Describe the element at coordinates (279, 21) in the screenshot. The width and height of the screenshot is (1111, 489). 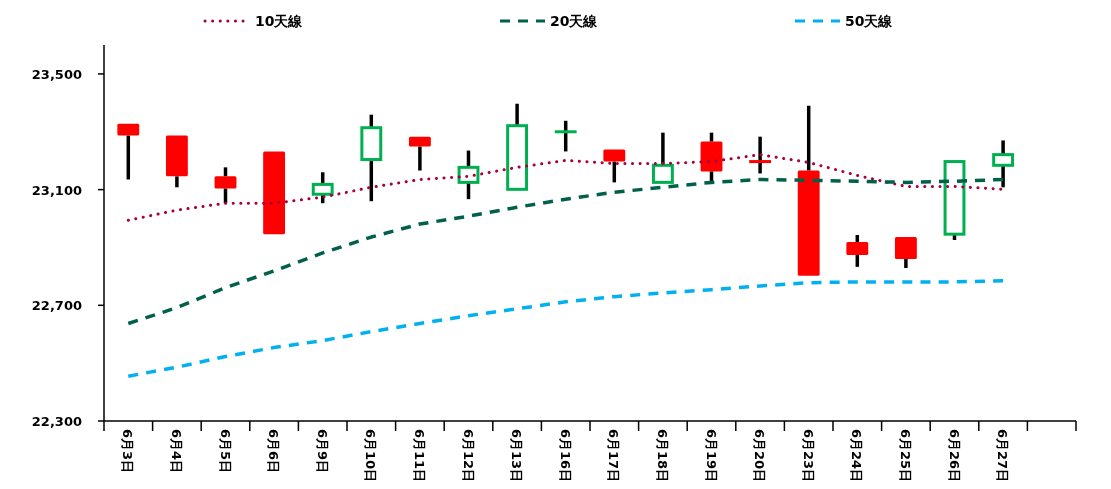
I see `legend-label: 10天線` at that location.